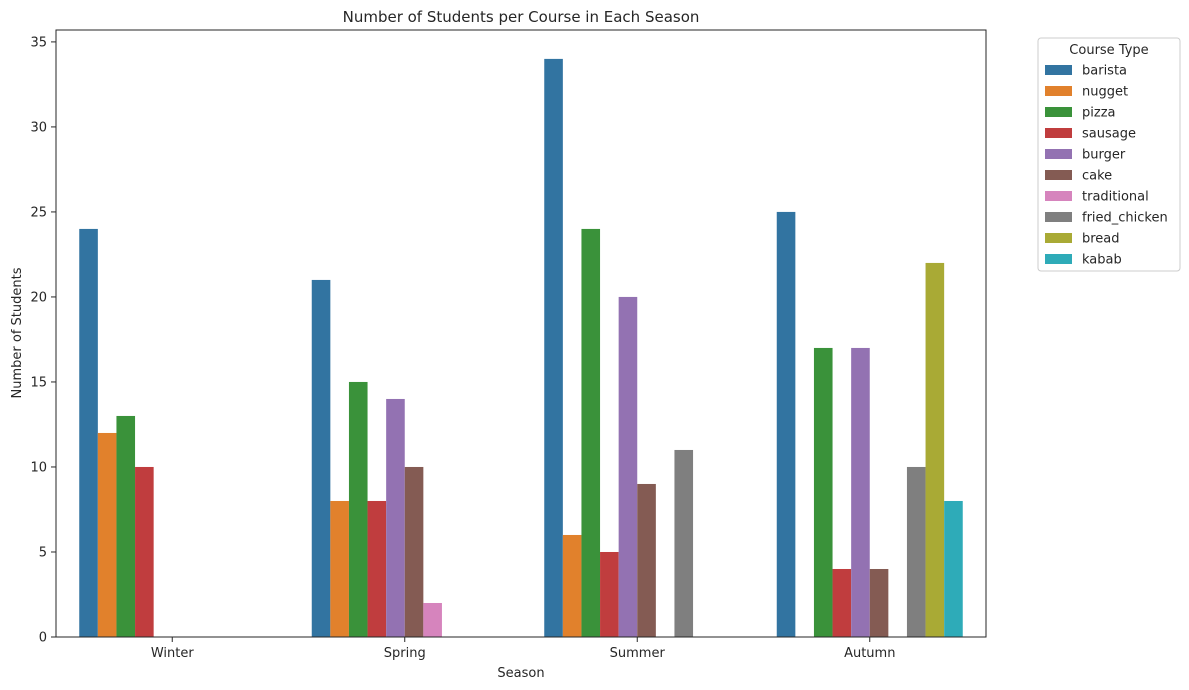 This screenshot has height=690, width=1189. Describe the element at coordinates (1109, 134) in the screenshot. I see `legend-label-sausage: sausage` at that location.